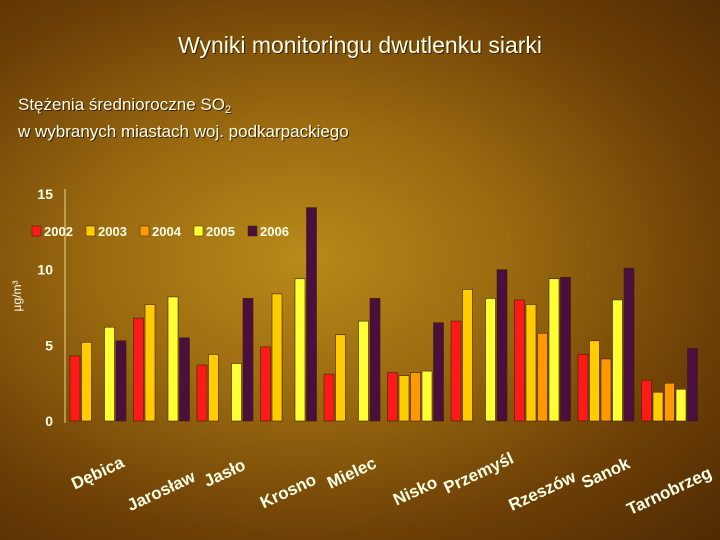 Image resolution: width=720 pixels, height=540 pixels. What do you see at coordinates (606, 472) in the screenshot?
I see `x-tick-label: Sanok` at bounding box center [606, 472].